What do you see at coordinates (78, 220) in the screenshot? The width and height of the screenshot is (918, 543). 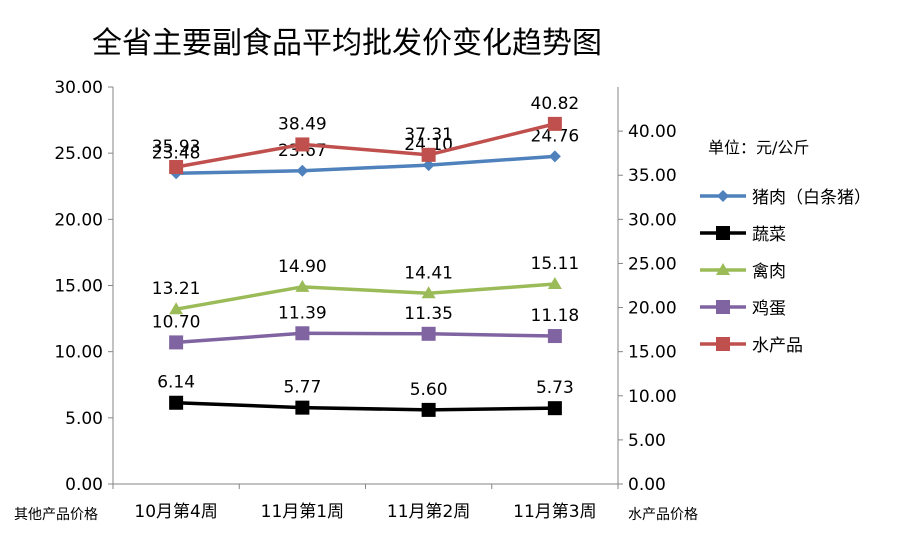 I see `left-tick-label: 20.00` at bounding box center [78, 220].